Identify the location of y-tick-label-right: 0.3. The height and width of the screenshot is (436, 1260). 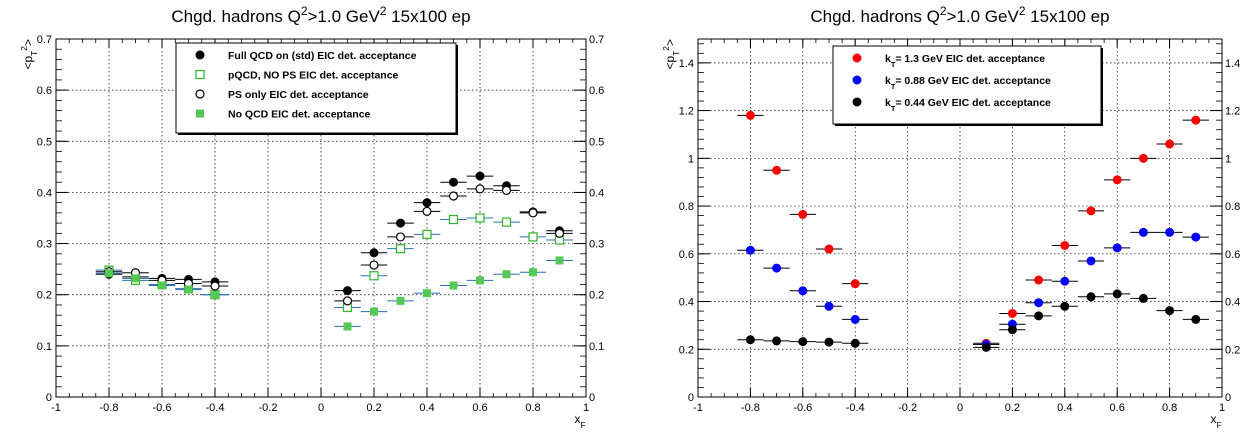
(596, 245).